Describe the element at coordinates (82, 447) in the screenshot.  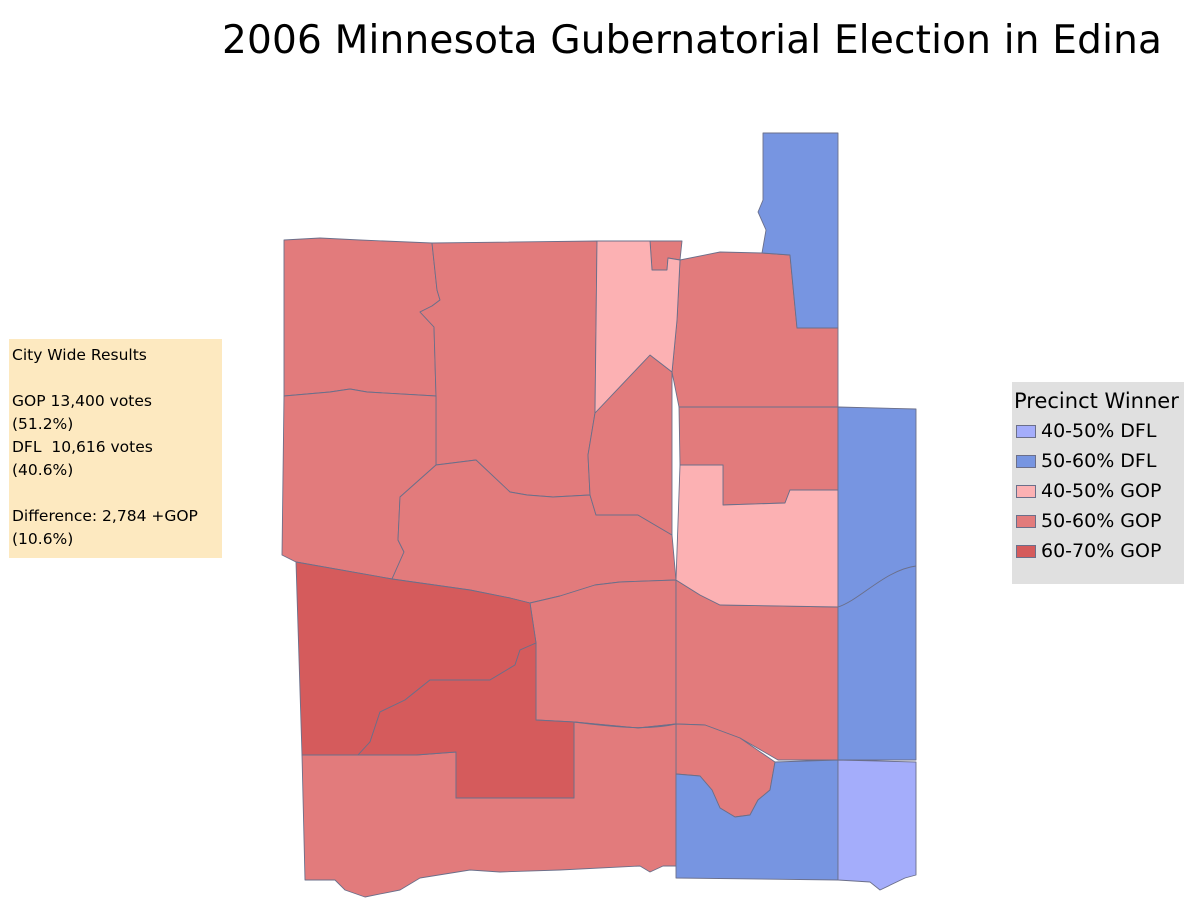
I see `dfl-votes: DFL 10,616 votes` at that location.